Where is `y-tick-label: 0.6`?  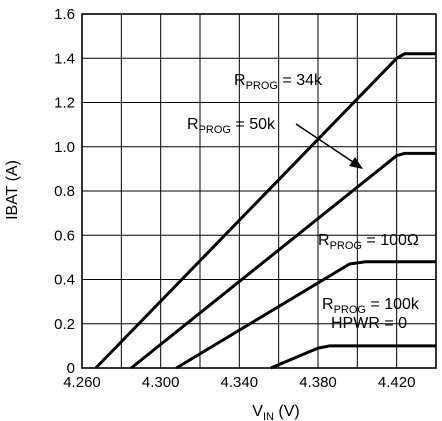 y-tick-label: 0.6 is located at coordinates (64, 235).